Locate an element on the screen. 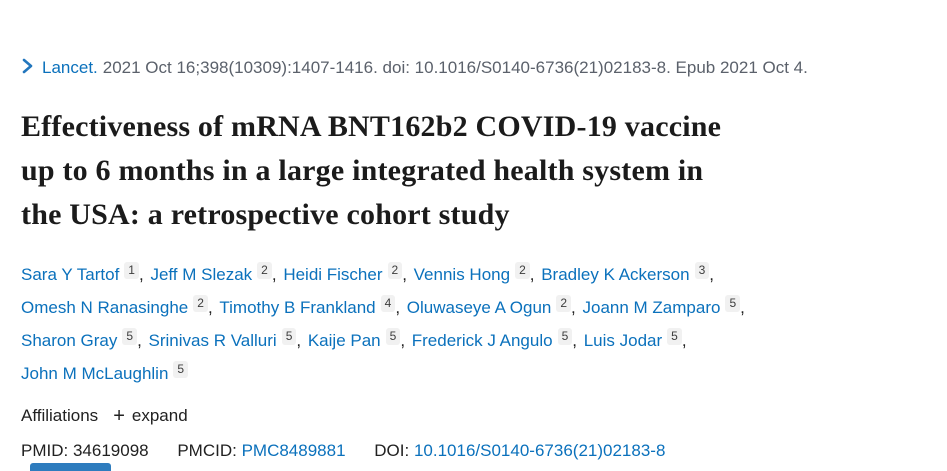 The image size is (947, 471). author-link: Bradley K Ackerson is located at coordinates (615, 274).